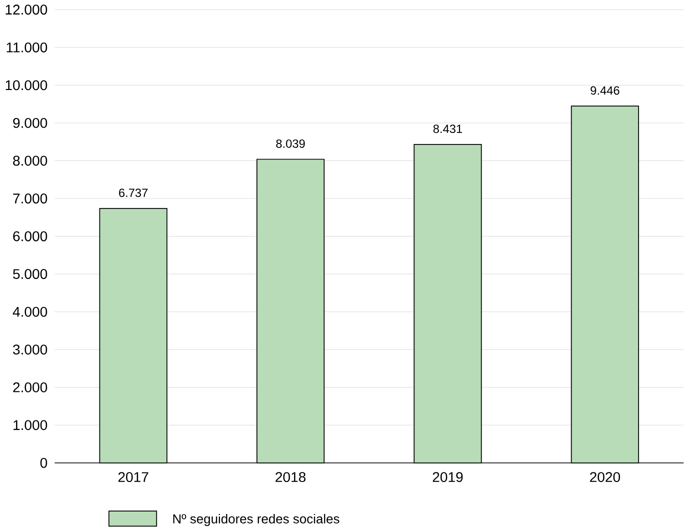  I want to click on legend-label: Nº seguidores redes sociales, so click(256, 520).